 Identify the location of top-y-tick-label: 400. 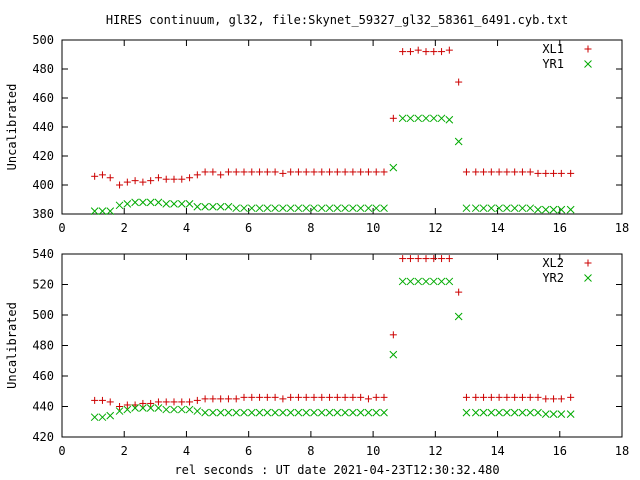
(43, 185).